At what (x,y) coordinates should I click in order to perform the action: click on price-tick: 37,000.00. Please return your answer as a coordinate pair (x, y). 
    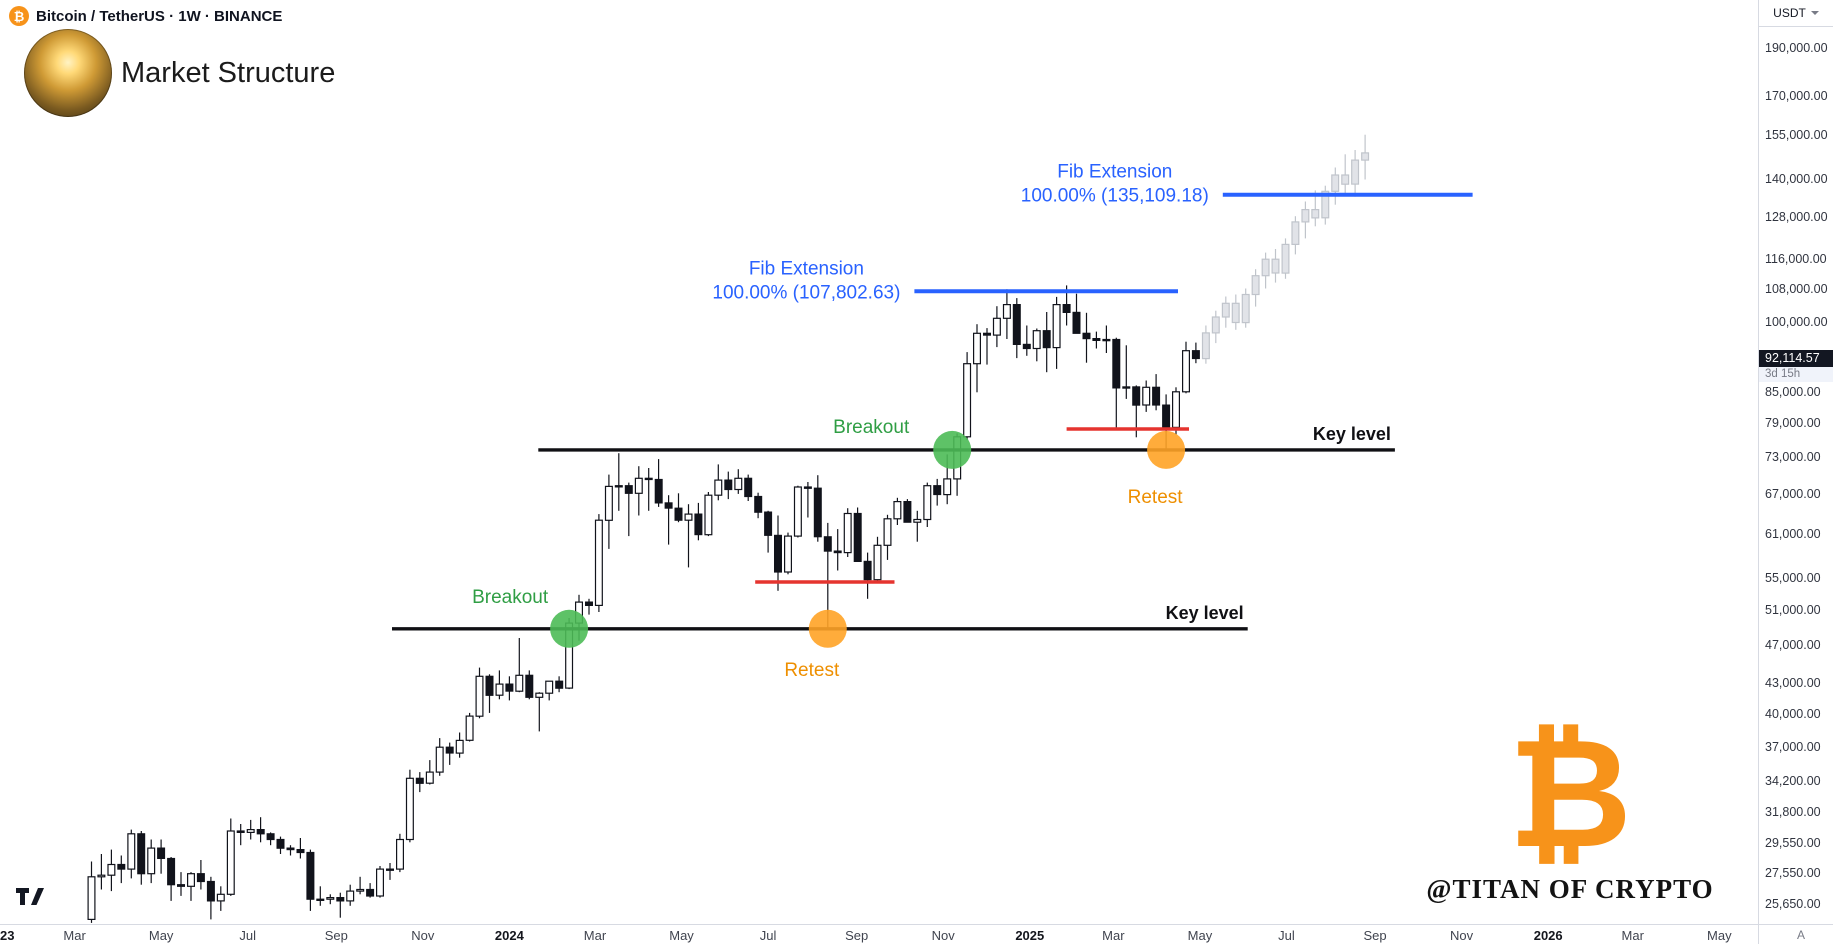
    Looking at the image, I should click on (1793, 747).